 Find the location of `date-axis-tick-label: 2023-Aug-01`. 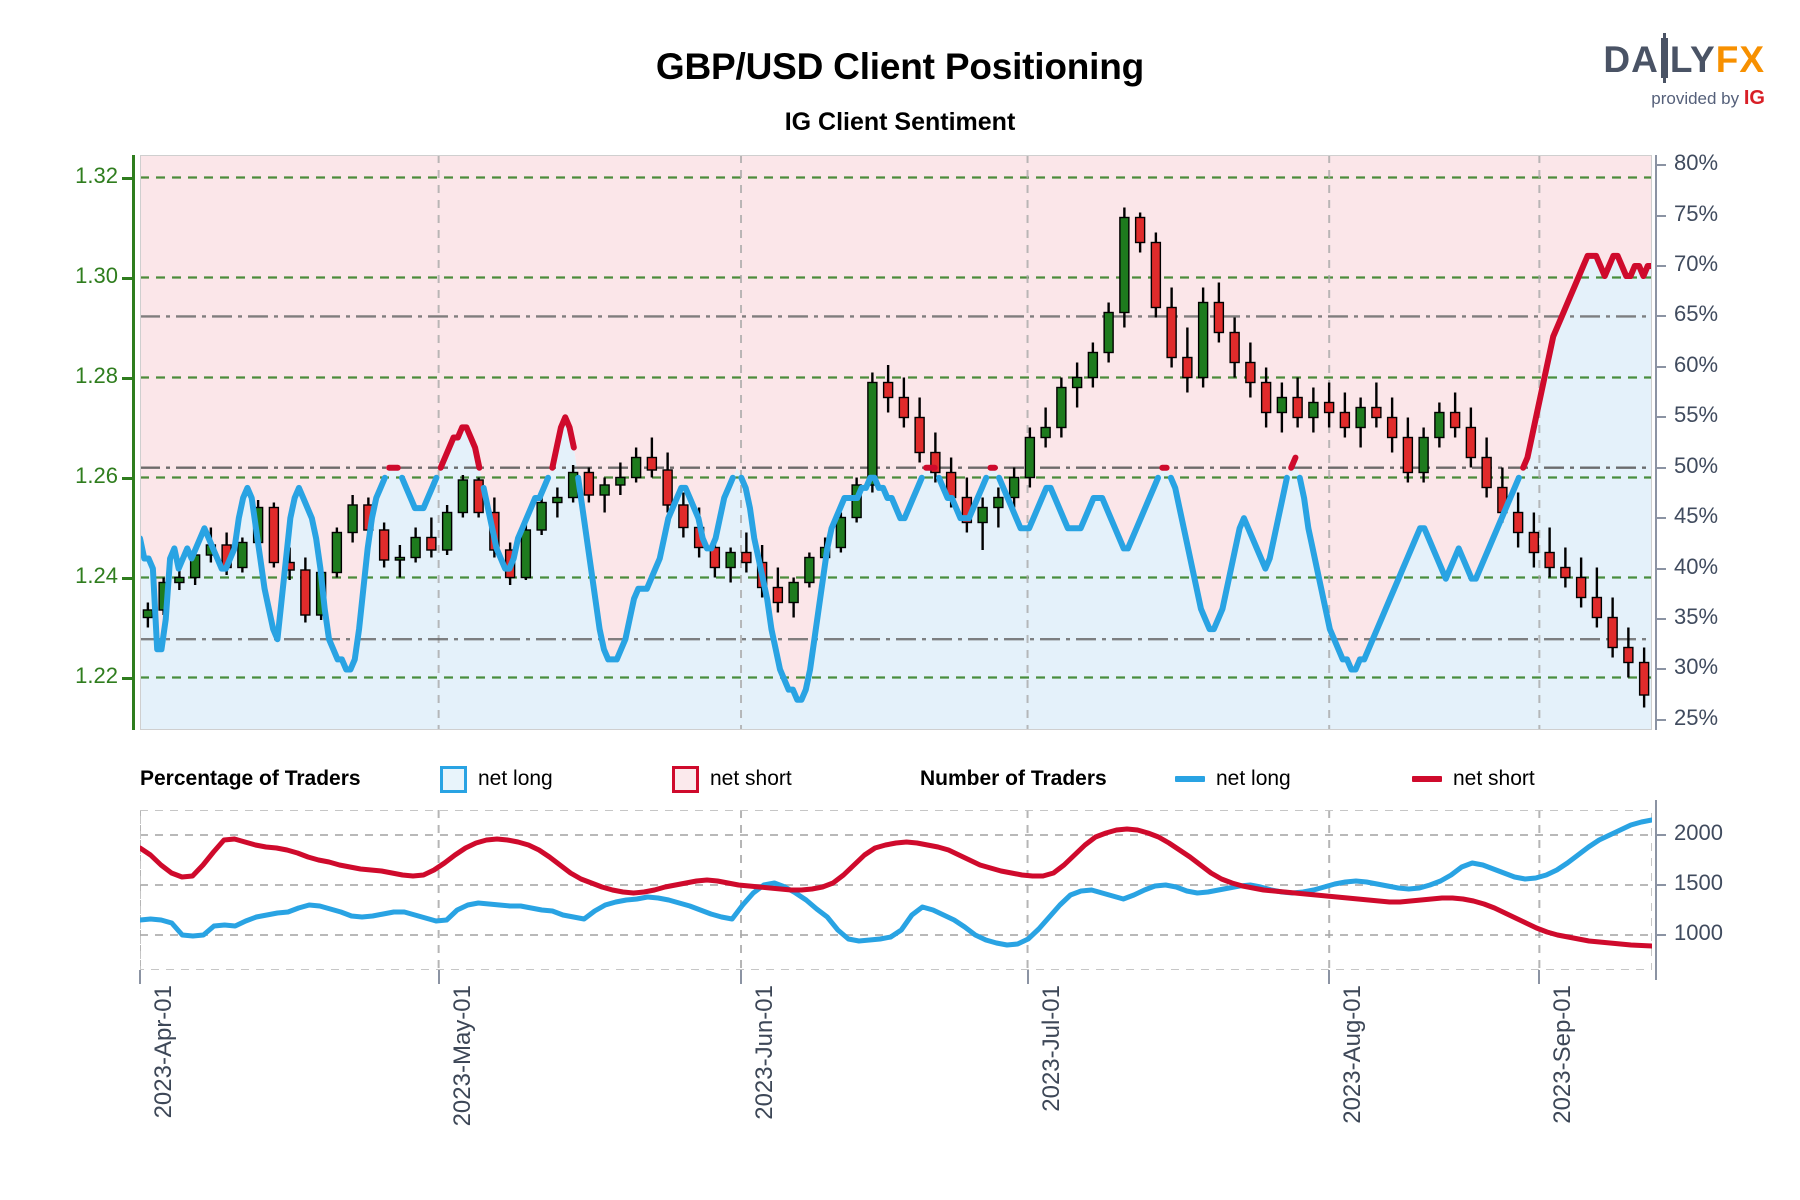

date-axis-tick-label: 2023-Aug-01 is located at coordinates (1353, 1054).